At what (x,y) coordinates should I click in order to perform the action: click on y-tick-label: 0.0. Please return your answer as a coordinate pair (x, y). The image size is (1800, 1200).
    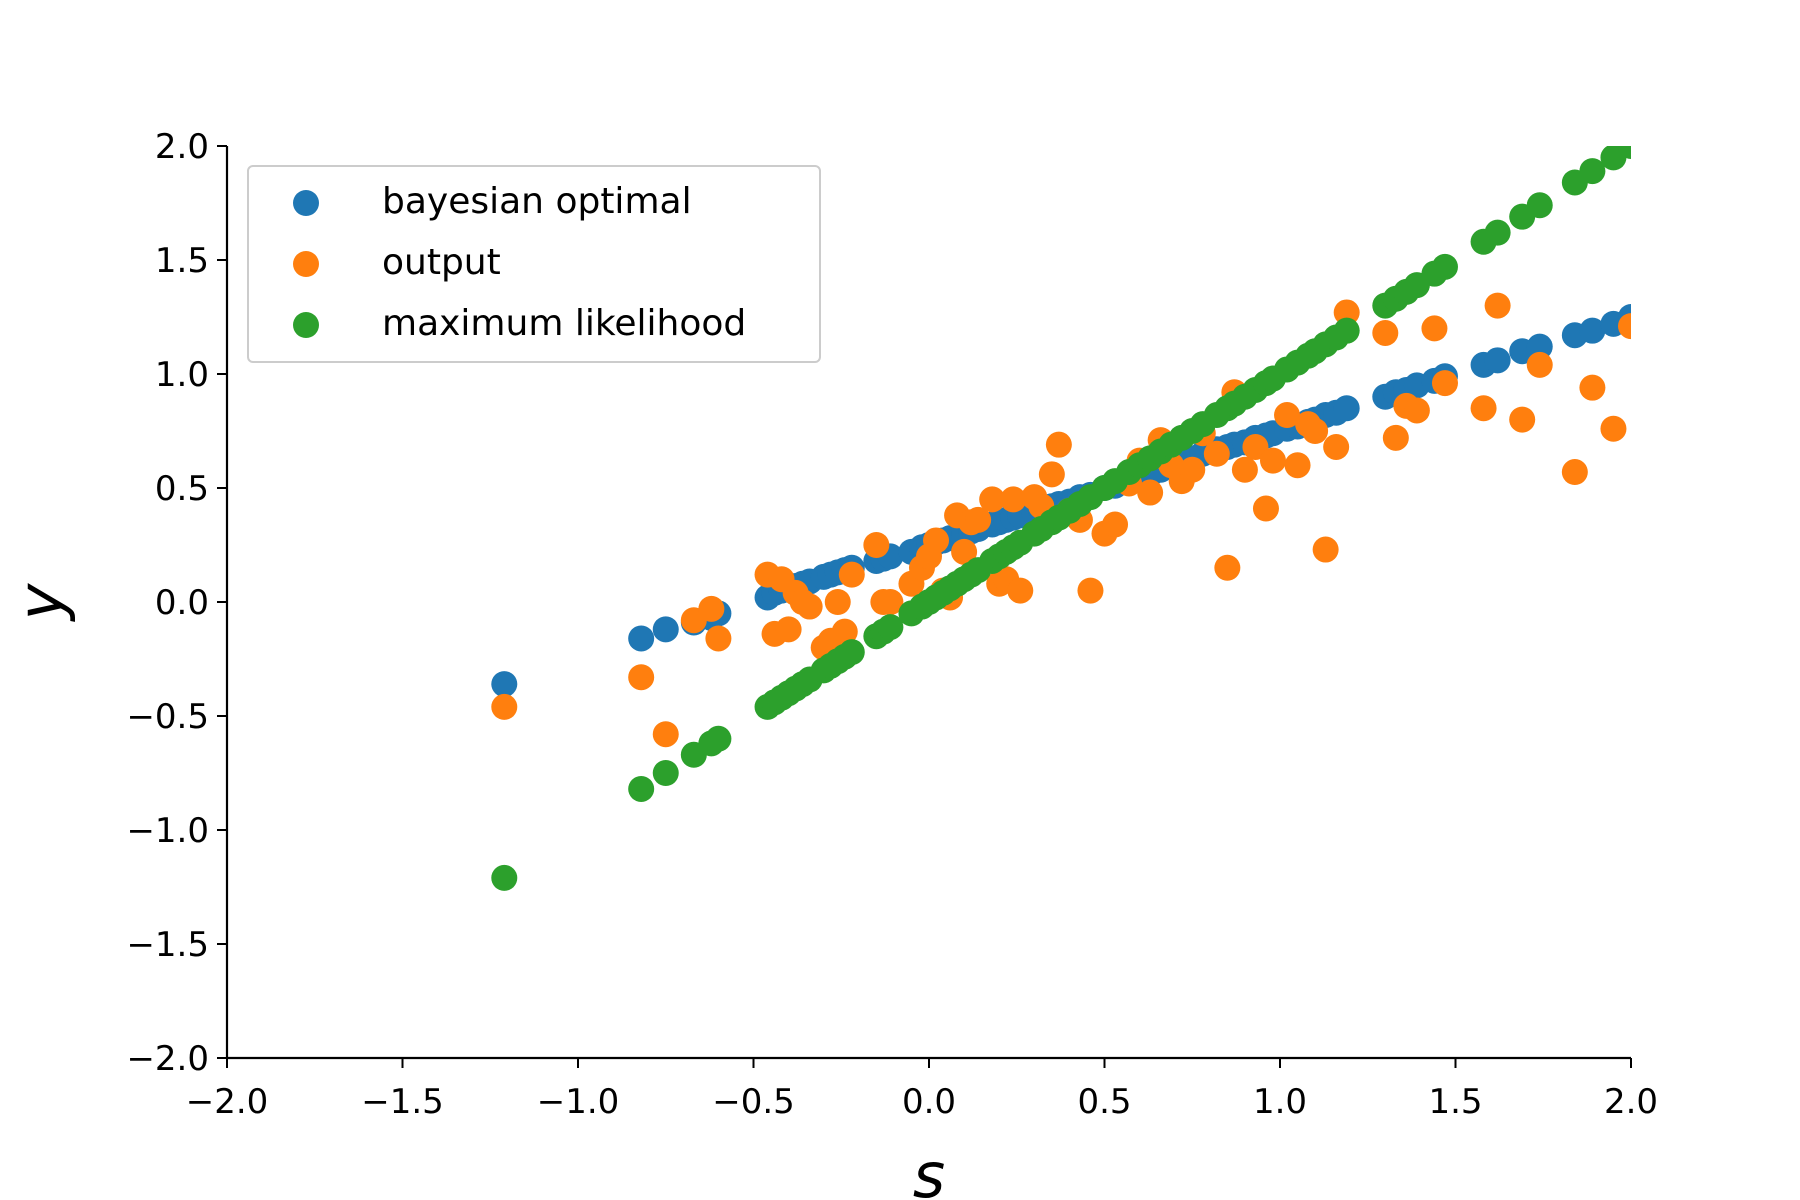
    Looking at the image, I should click on (182, 603).